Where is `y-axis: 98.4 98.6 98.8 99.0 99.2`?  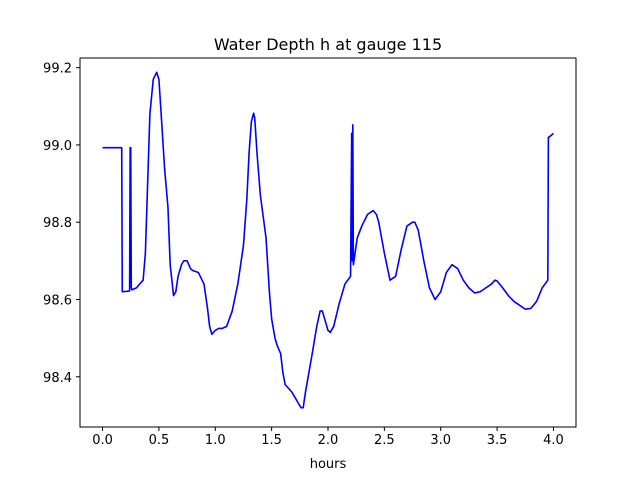
y-axis: 98.4 98.6 98.8 99.0 99.2 is located at coordinates (61, 224).